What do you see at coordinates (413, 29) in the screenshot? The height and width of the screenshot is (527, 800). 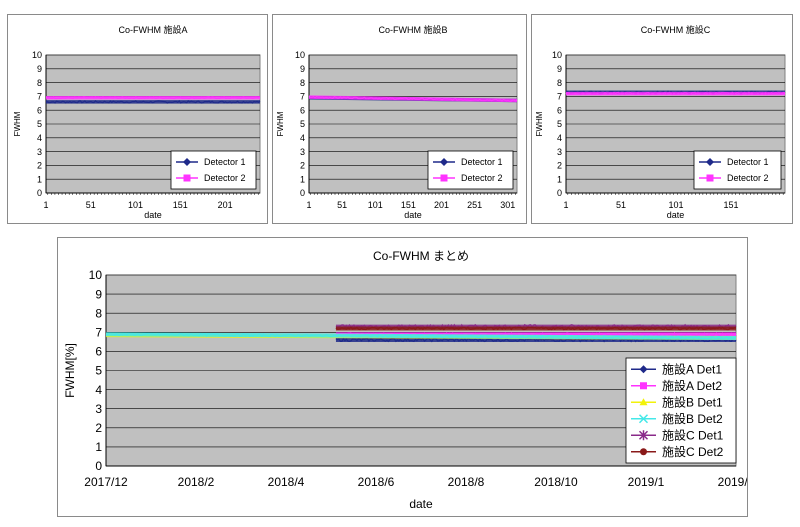 I see `chart-title: Co-FWHM 施設B` at bounding box center [413, 29].